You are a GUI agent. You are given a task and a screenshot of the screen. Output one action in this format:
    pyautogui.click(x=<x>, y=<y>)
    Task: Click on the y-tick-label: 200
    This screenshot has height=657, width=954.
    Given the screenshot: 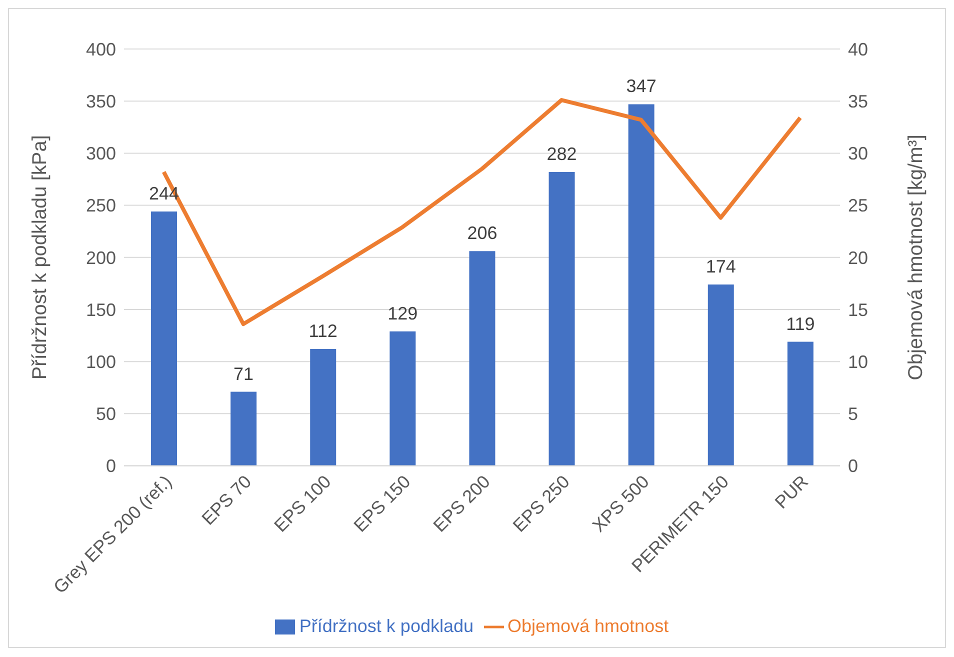 What is the action you would take?
    pyautogui.click(x=101, y=258)
    